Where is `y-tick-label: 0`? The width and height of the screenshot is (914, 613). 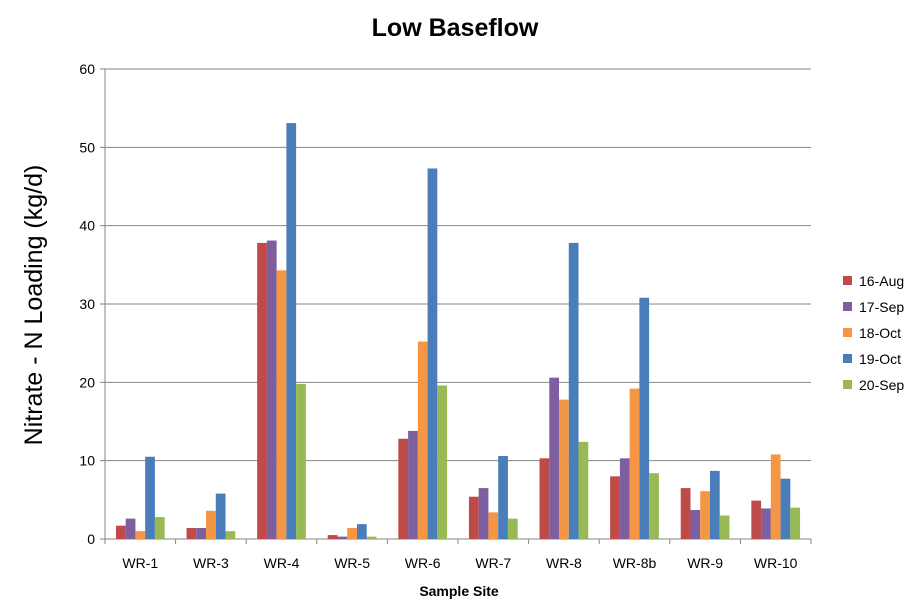
y-tick-label: 0 is located at coordinates (91, 539).